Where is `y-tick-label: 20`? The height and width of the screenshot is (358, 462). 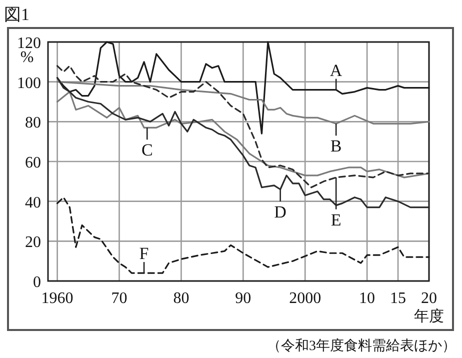 y-tick-label: 20 is located at coordinates (33, 243).